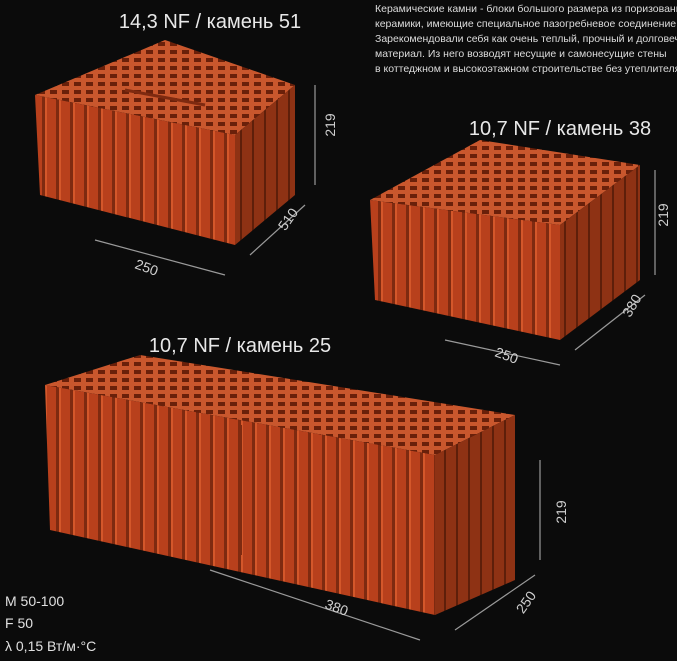 The image size is (677, 661). I want to click on block-title: 14,3 NF / камень 51, so click(210, 22).